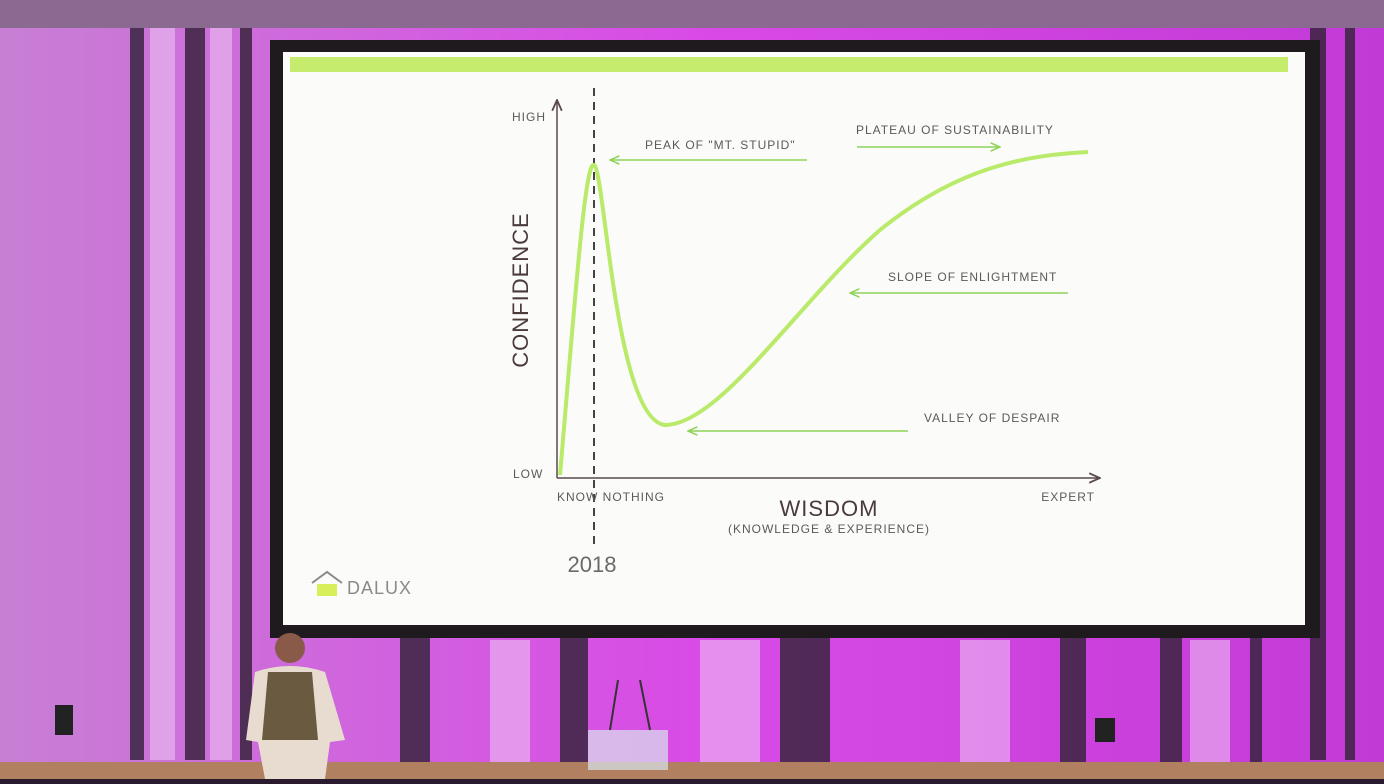 This screenshot has height=784, width=1384. Describe the element at coordinates (789, 64) in the screenshot. I see `slide-top-bar` at that location.